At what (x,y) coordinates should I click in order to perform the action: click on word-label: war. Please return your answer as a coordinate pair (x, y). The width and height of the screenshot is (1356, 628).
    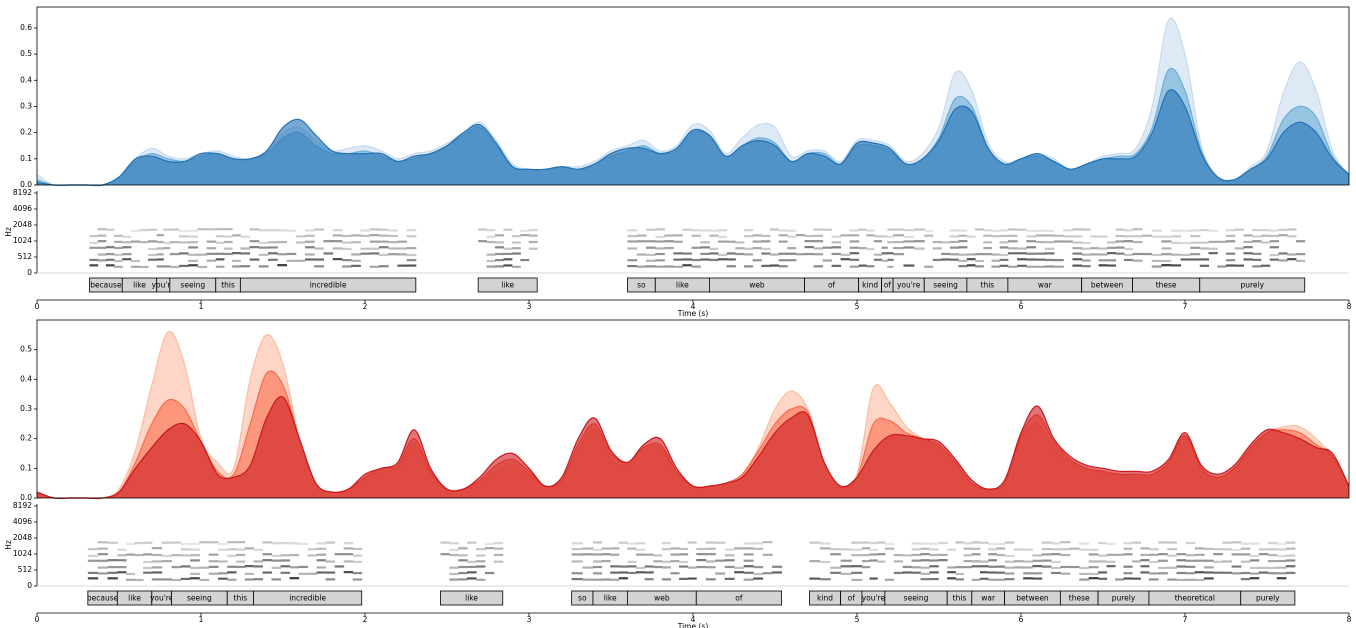
    Looking at the image, I should click on (1045, 285).